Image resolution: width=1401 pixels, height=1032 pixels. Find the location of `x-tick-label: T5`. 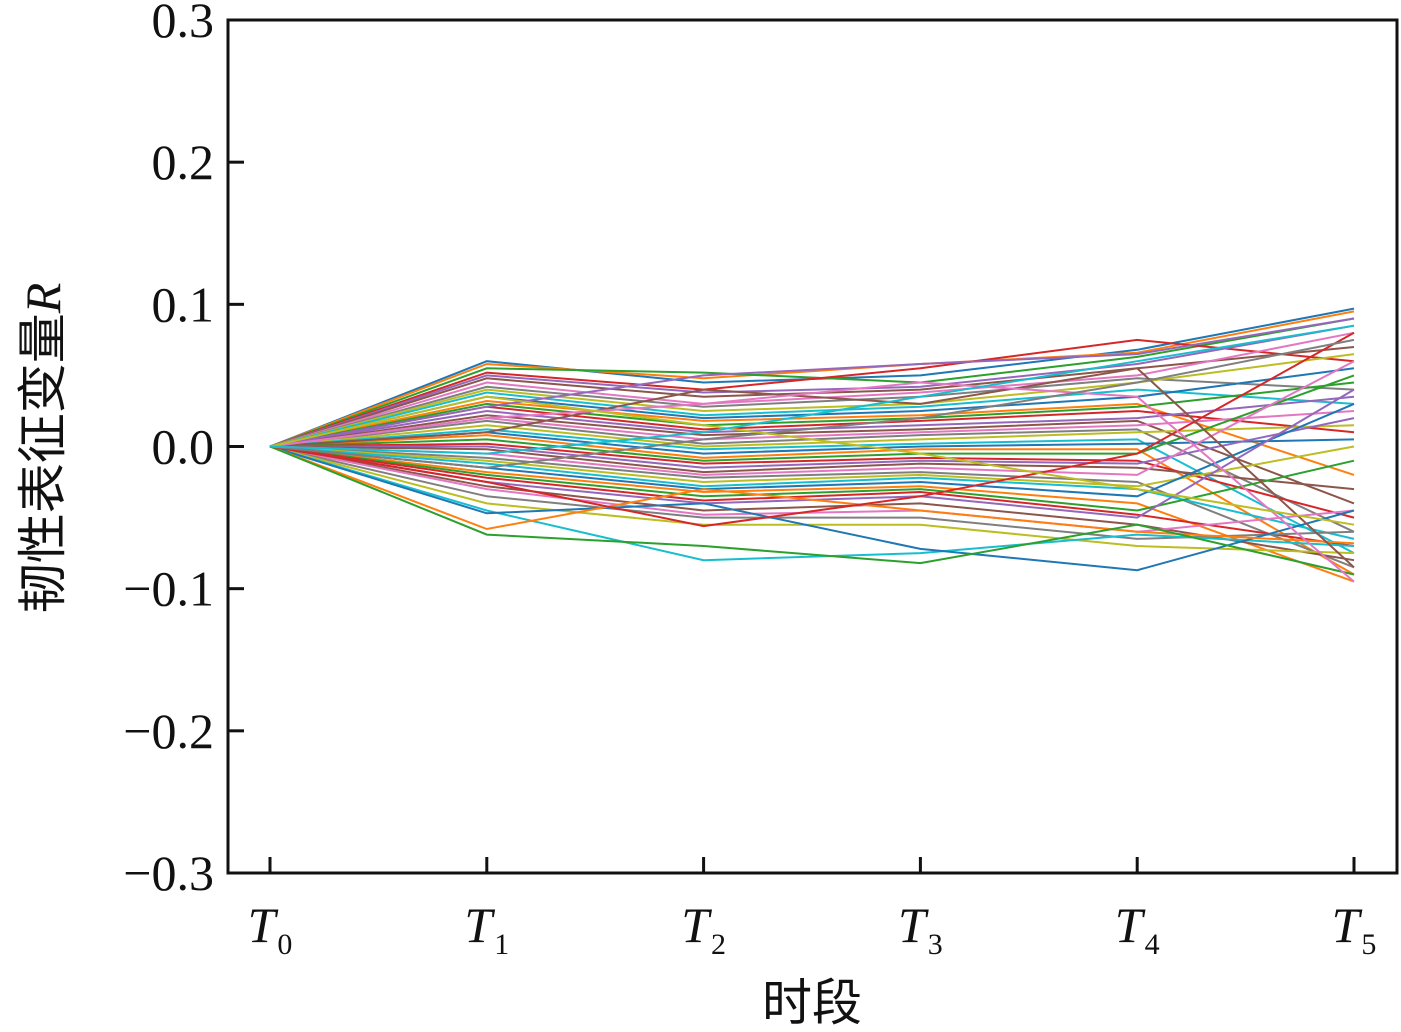

x-tick-label: T5 is located at coordinates (1354, 929).